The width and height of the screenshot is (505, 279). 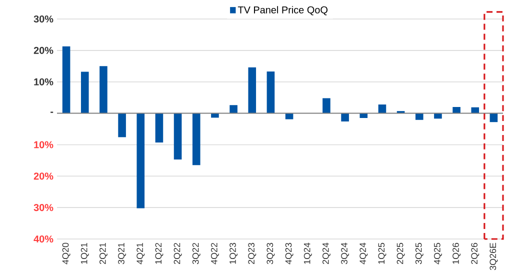 What do you see at coordinates (364, 253) in the screenshot?
I see `x-tick-label: 4Q24` at bounding box center [364, 253].